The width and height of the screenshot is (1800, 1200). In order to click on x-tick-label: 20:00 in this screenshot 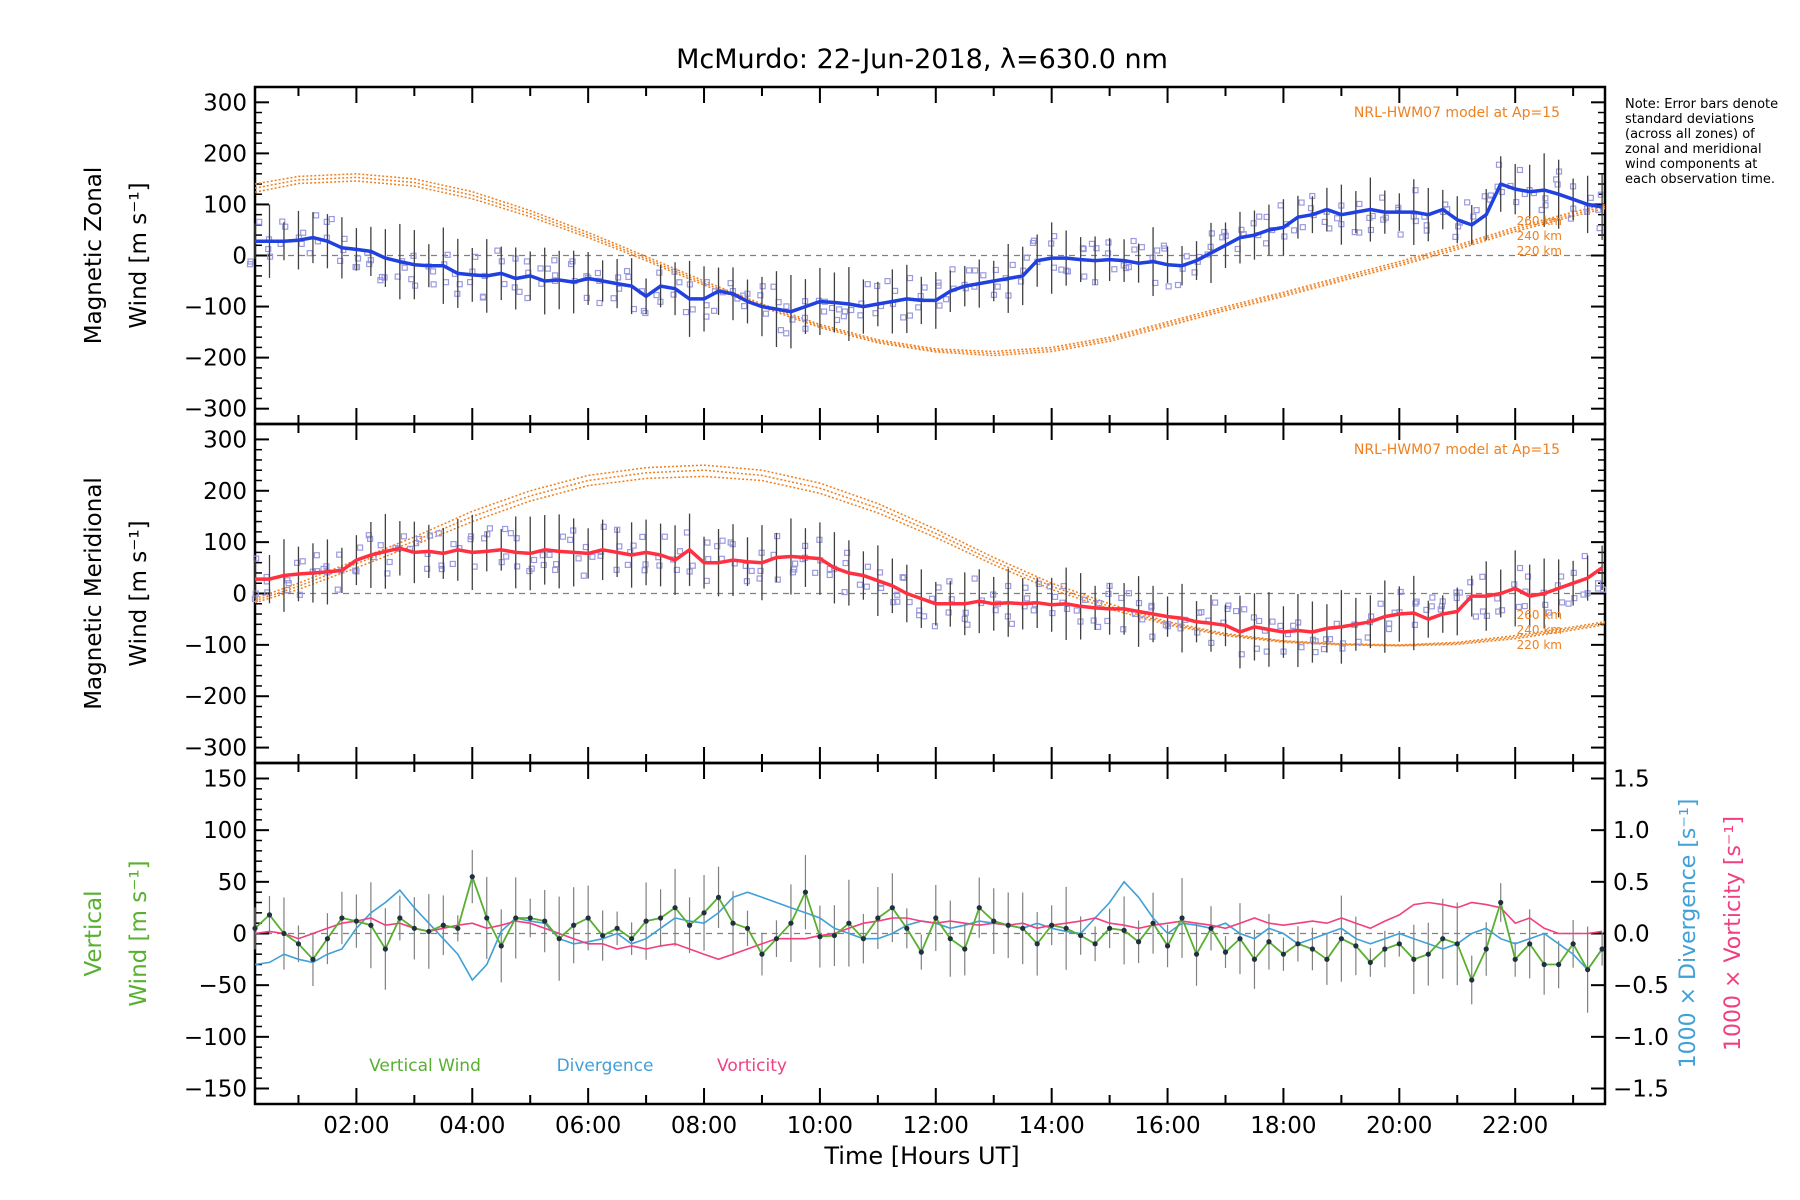, I will do `click(1399, 1126)`.